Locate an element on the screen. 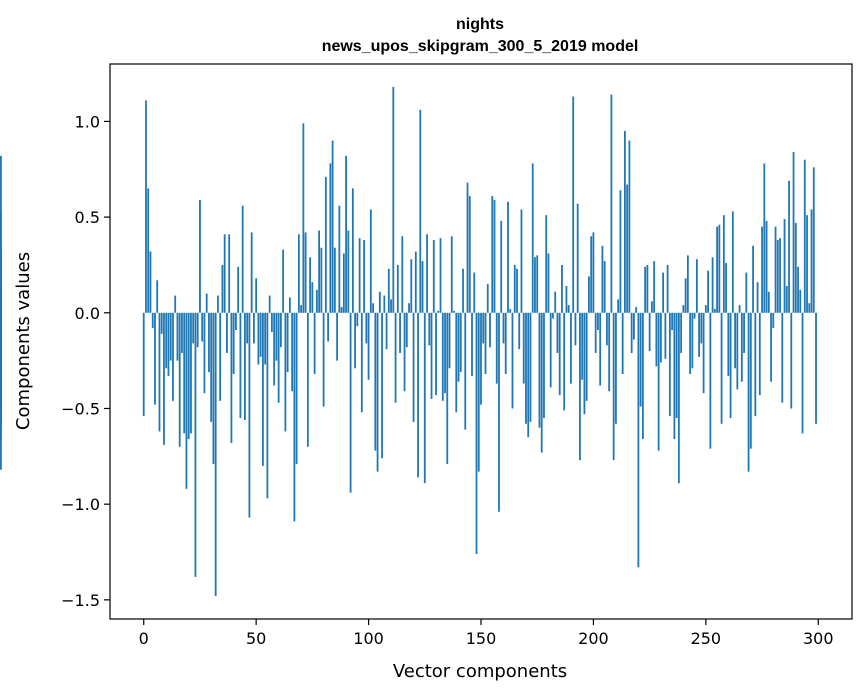 Image resolution: width=867 pixels, height=696 pixels. chart-title: nights is located at coordinates (480, 24).